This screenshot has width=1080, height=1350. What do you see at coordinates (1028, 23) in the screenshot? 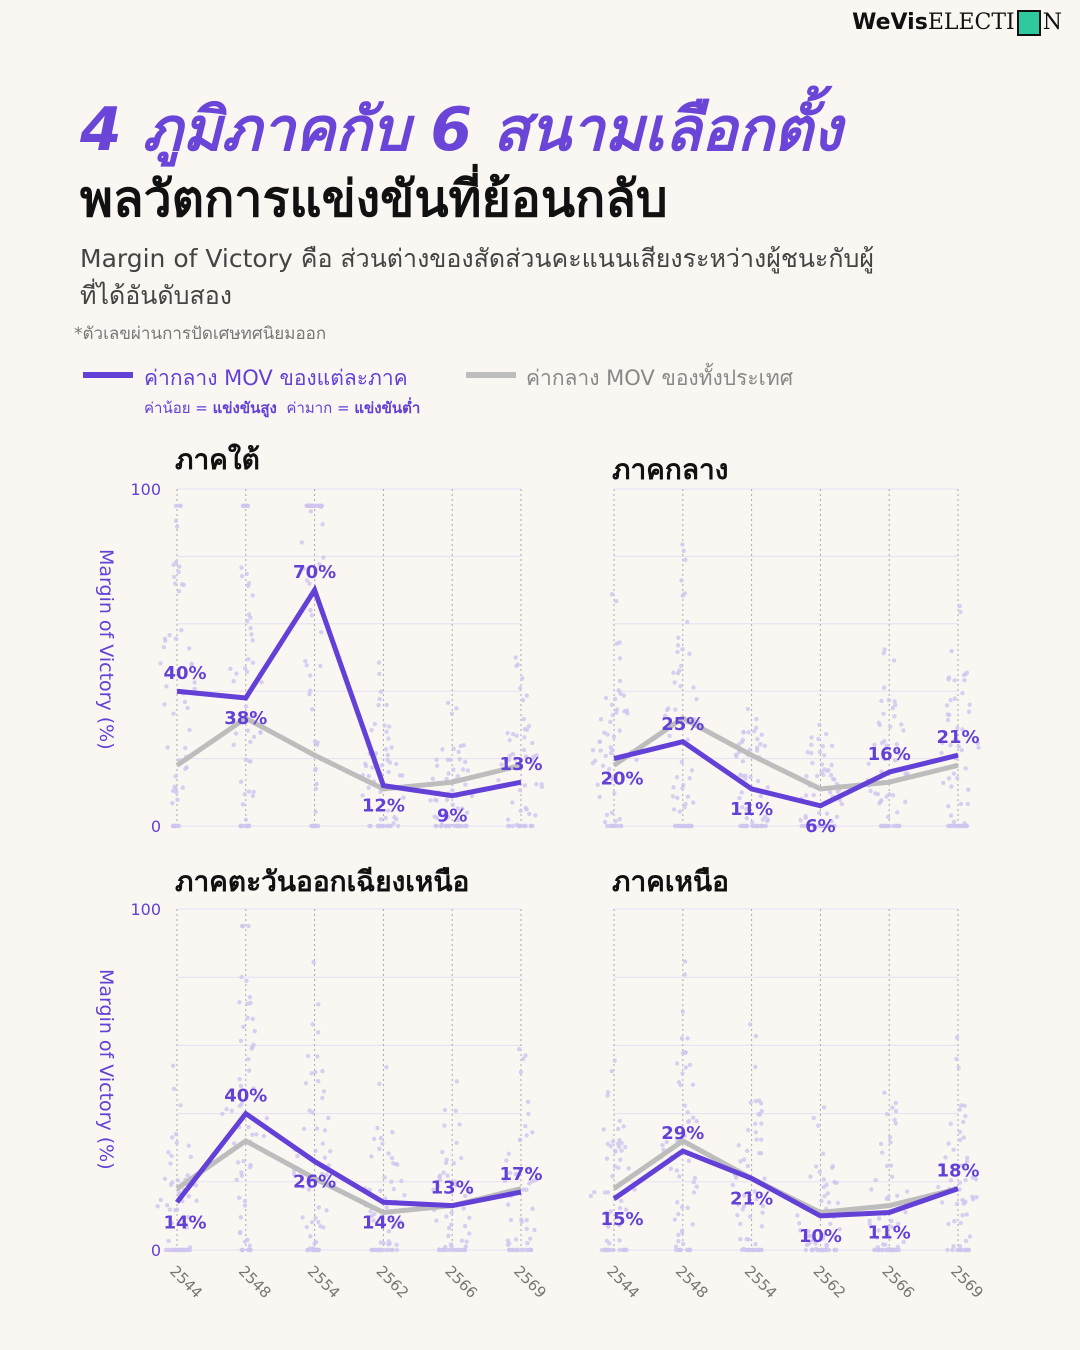
I see `ballot-box-icon` at bounding box center [1028, 23].